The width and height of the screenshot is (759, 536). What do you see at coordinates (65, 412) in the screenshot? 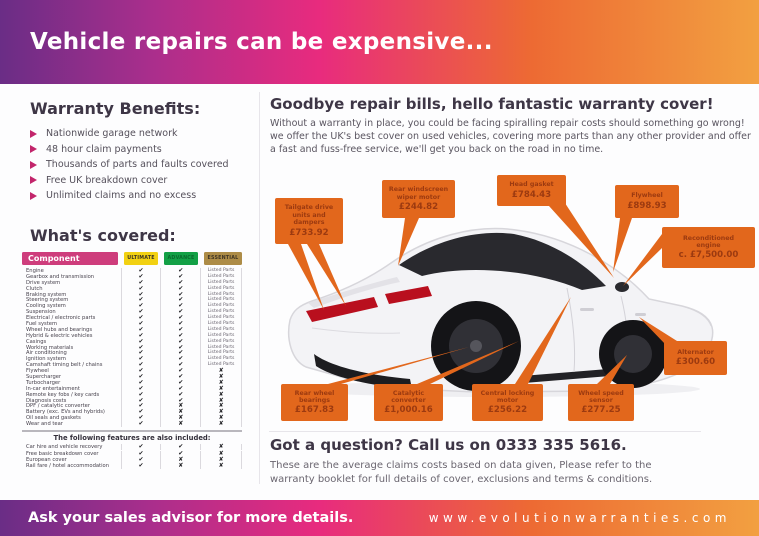
I see `component-name: Battery (exc. EVs and hybrids)` at bounding box center [65, 412].